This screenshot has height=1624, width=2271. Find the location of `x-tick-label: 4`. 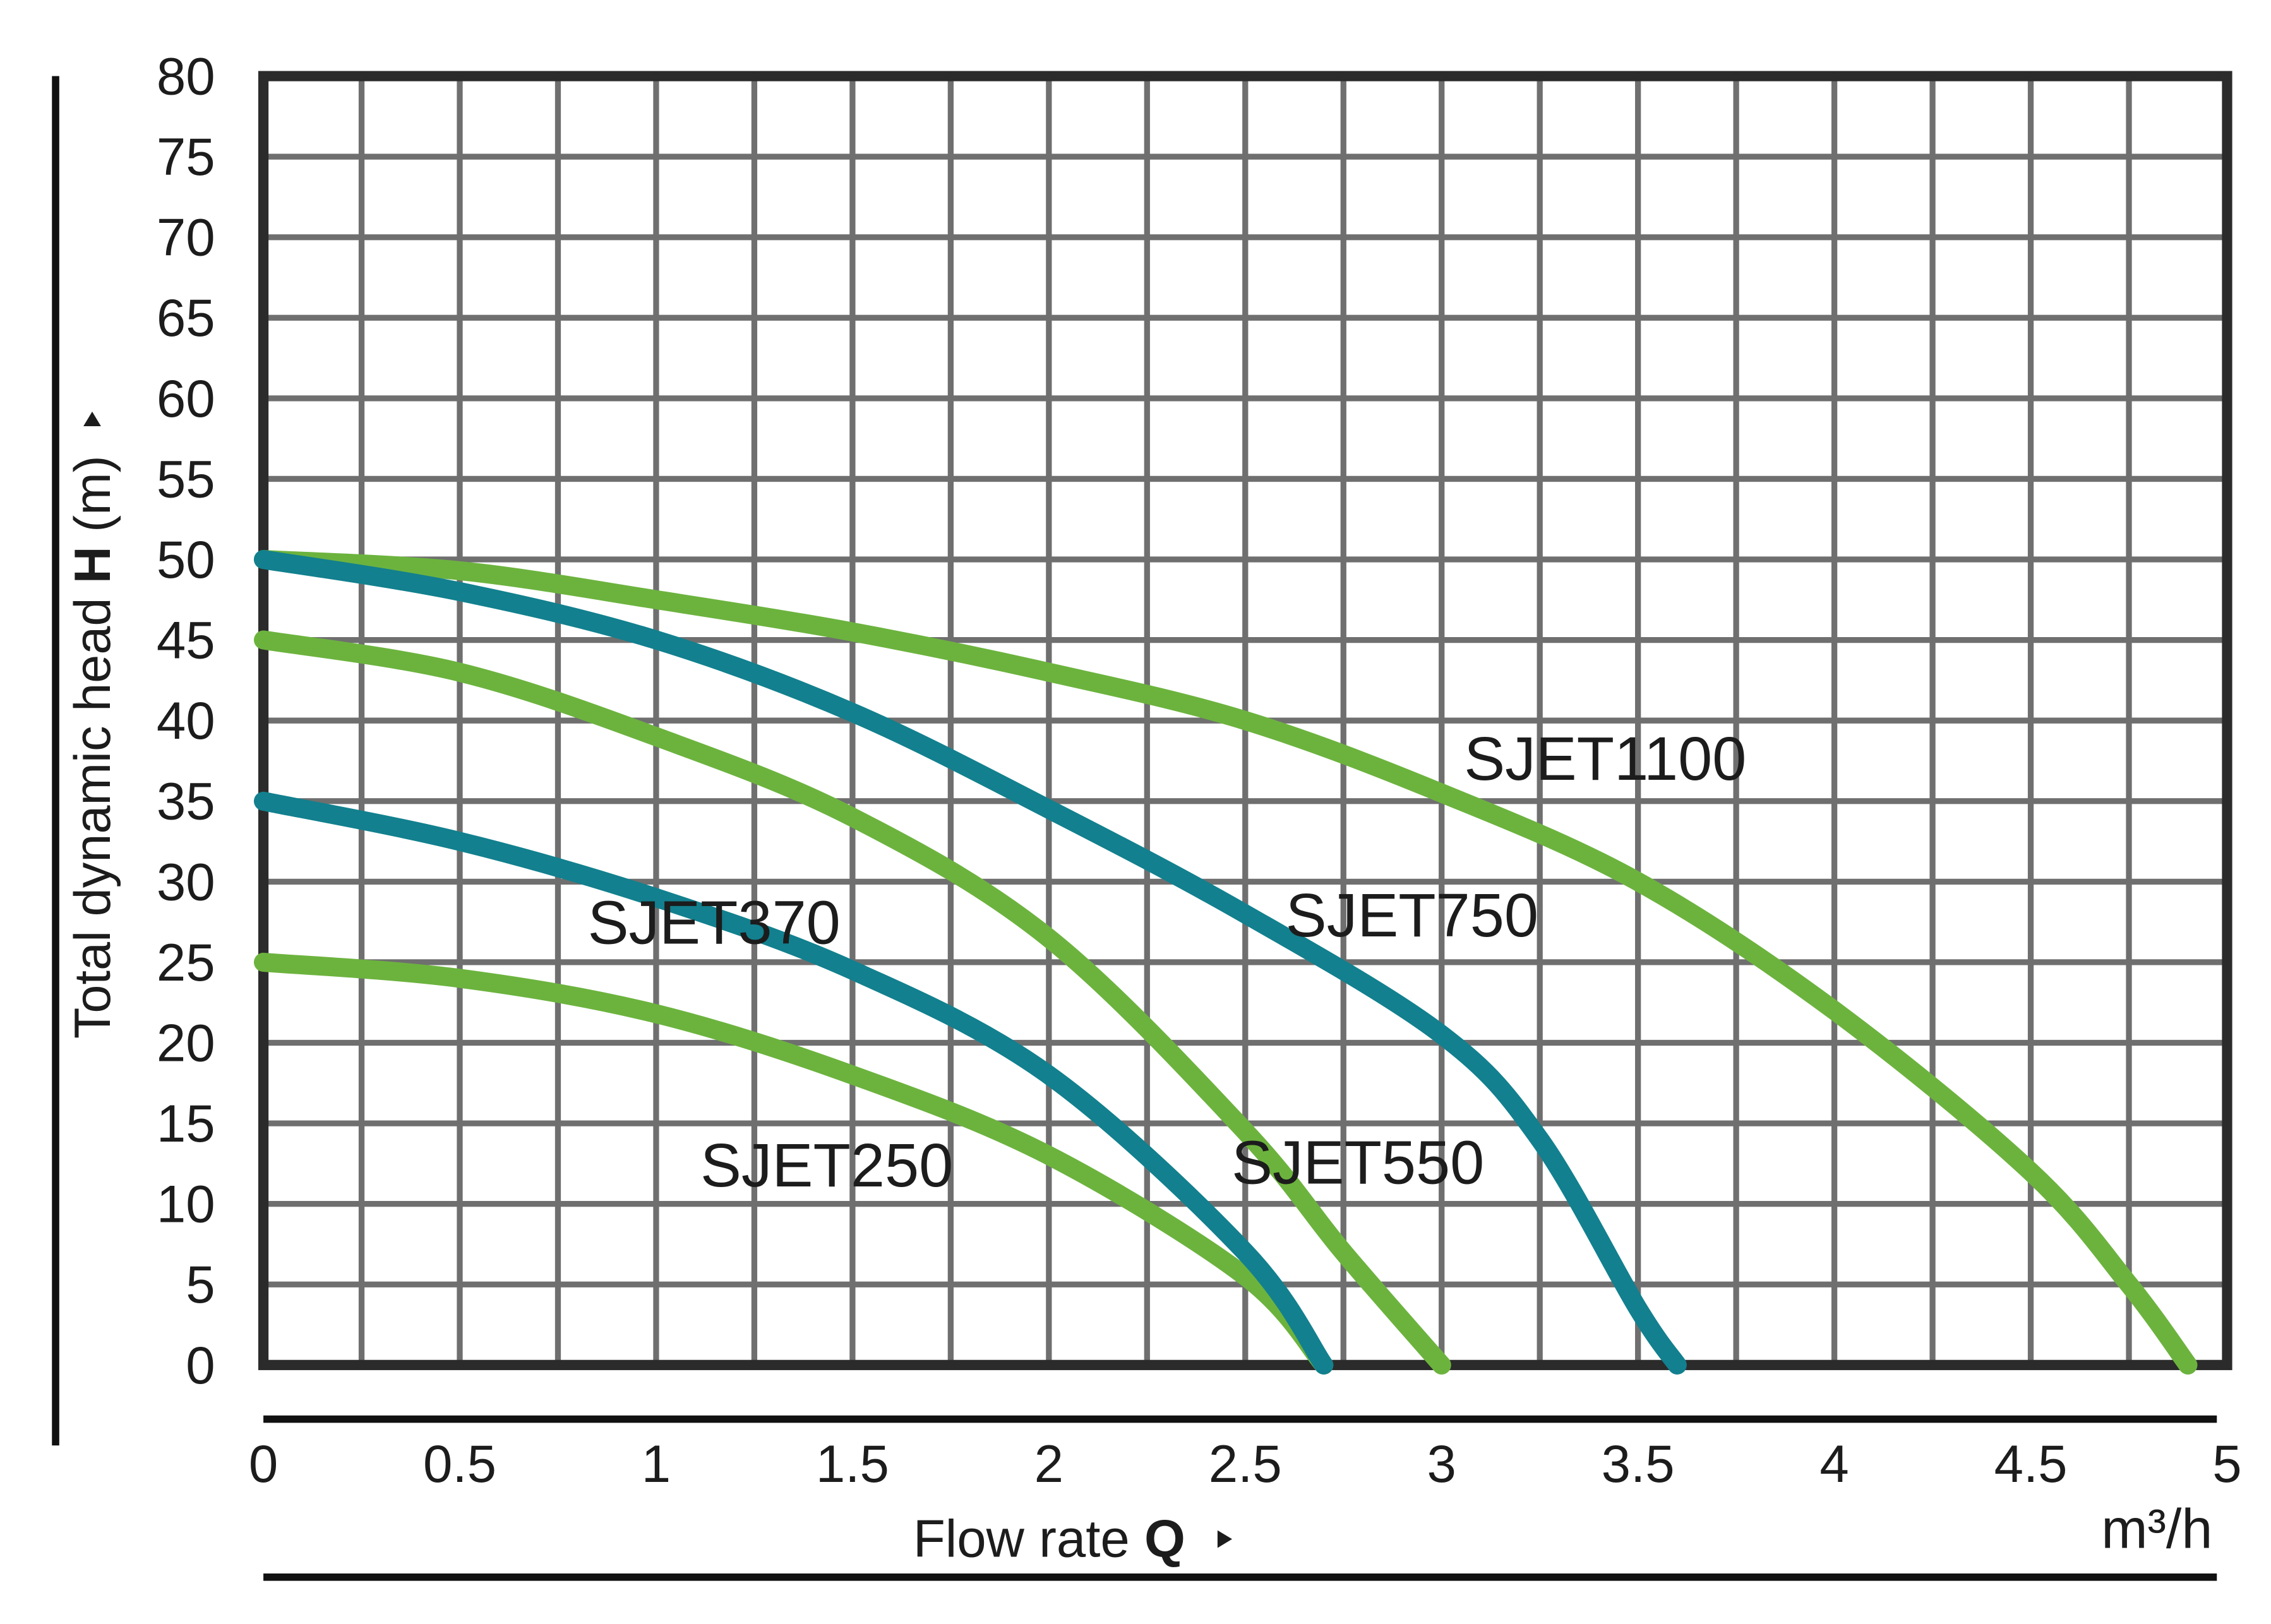

x-tick-label: 4 is located at coordinates (1834, 1463).